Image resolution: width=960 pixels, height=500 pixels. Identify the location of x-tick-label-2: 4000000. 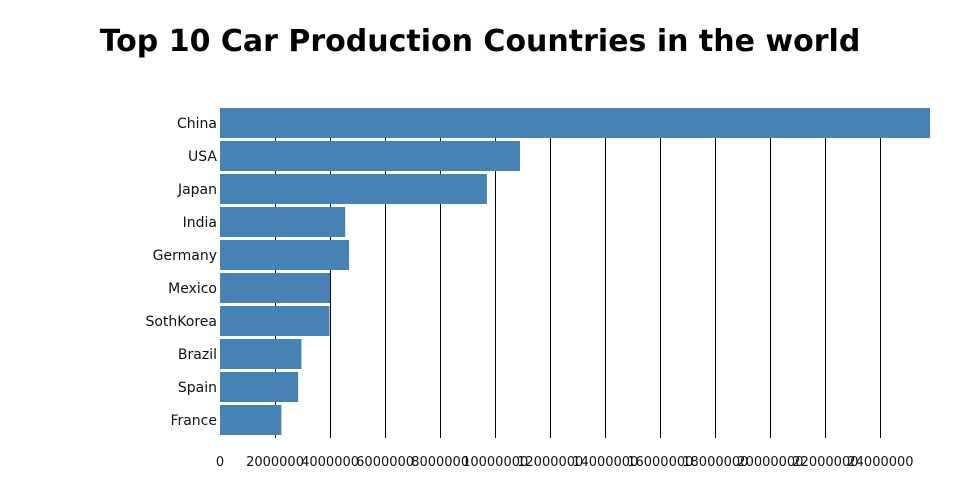
(330, 462).